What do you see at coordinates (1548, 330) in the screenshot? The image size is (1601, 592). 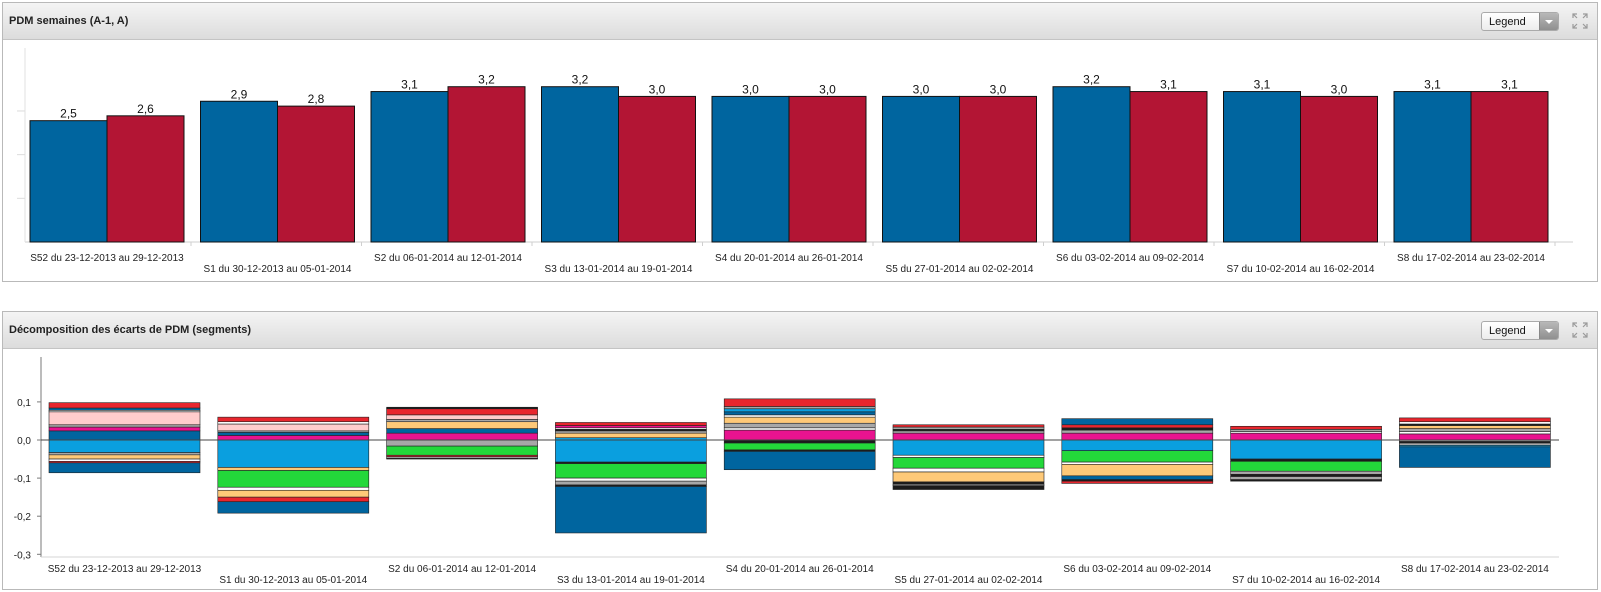 I see `chevron-down-icon` at bounding box center [1548, 330].